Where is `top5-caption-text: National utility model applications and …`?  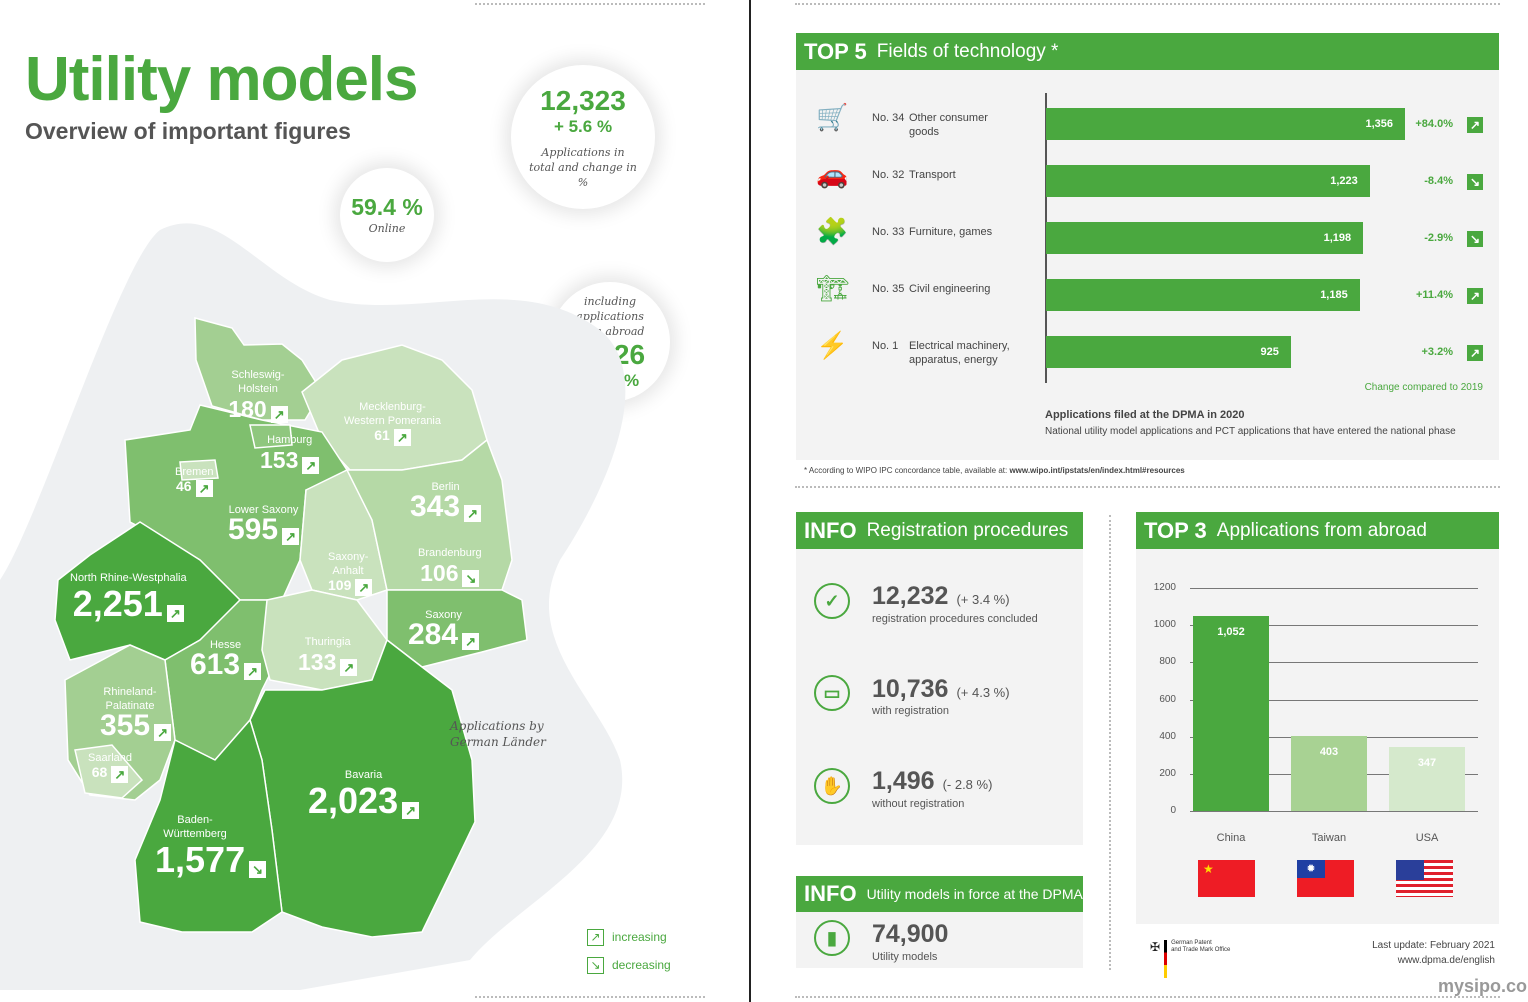
top5-caption-text: National utility model applications and … is located at coordinates (1250, 431).